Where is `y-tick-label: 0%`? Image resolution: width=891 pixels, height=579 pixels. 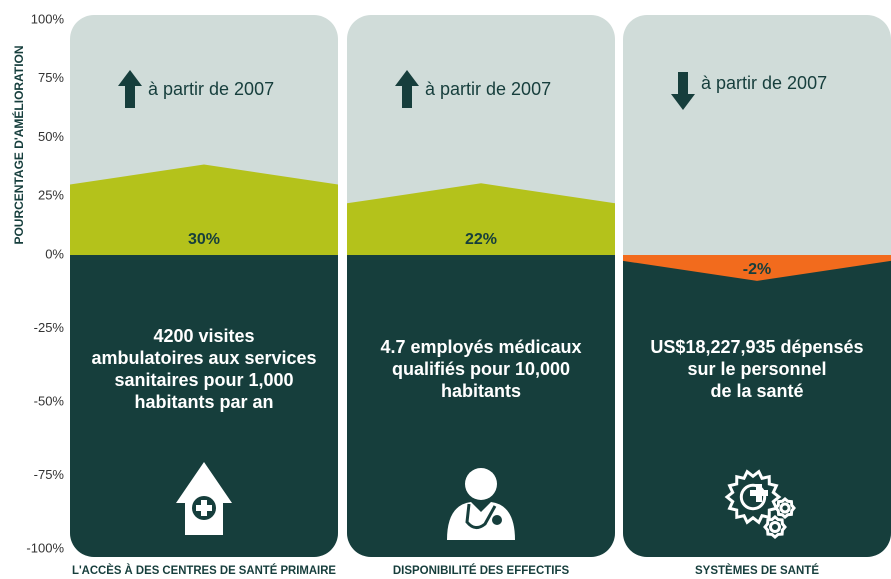 y-tick-label: 0% is located at coordinates (54, 253).